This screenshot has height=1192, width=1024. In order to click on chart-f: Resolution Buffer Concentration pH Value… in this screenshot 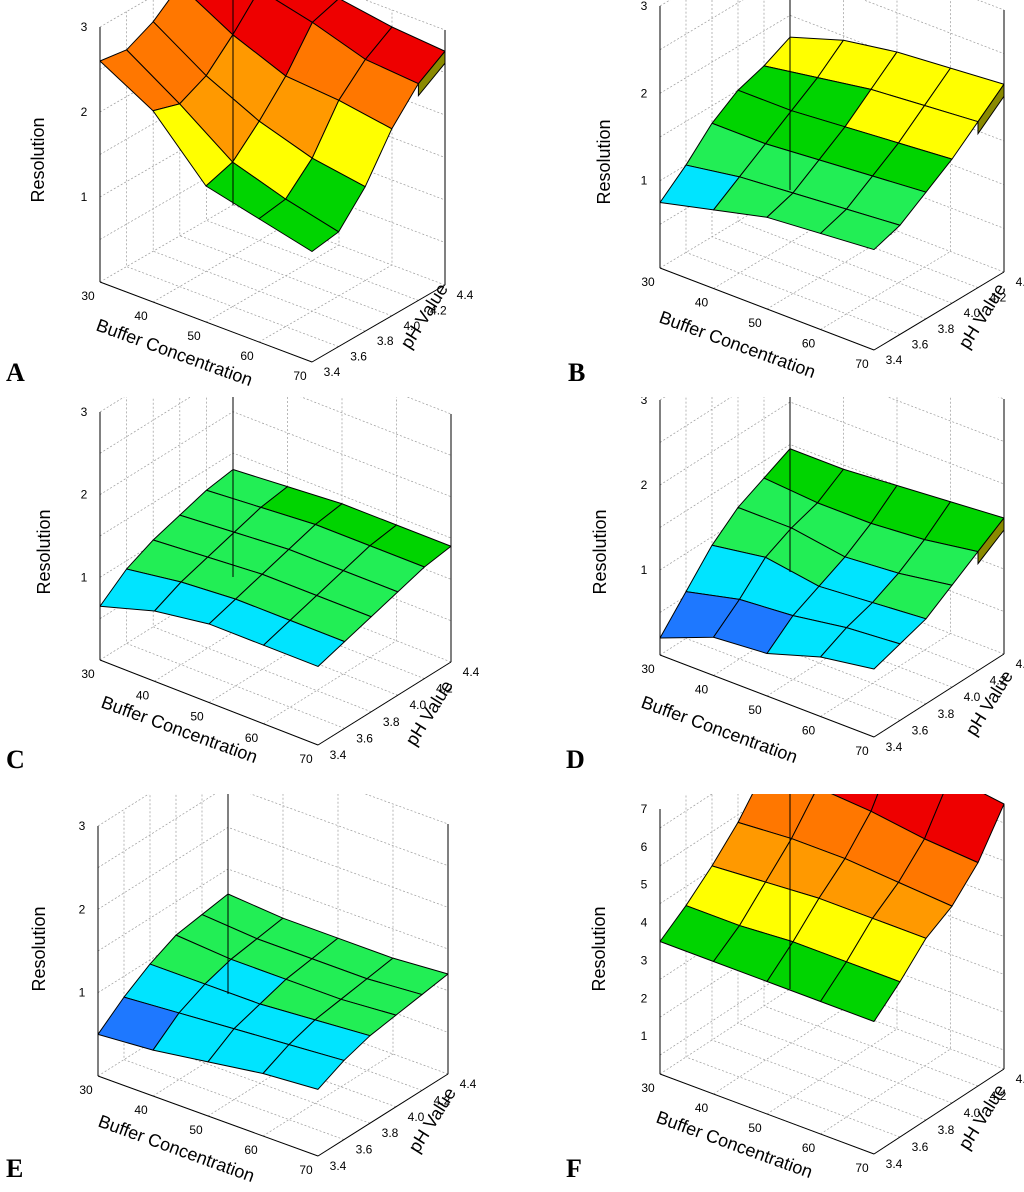, I will do `click(806, 988)`.